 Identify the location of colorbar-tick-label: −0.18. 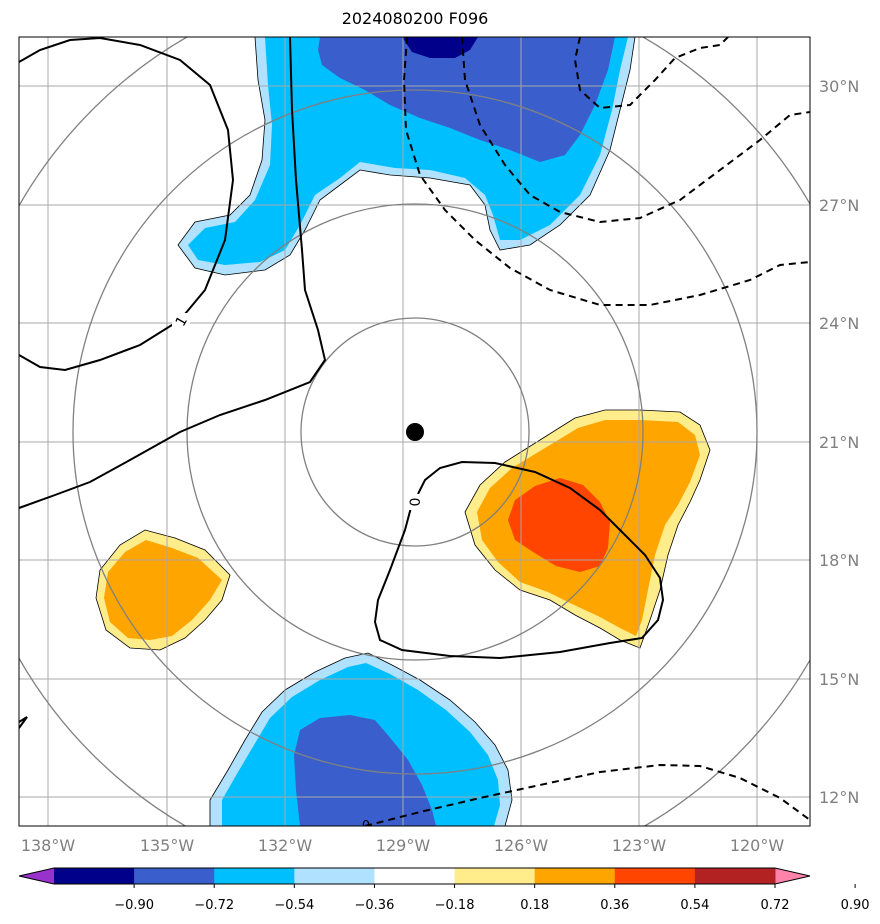
(455, 905).